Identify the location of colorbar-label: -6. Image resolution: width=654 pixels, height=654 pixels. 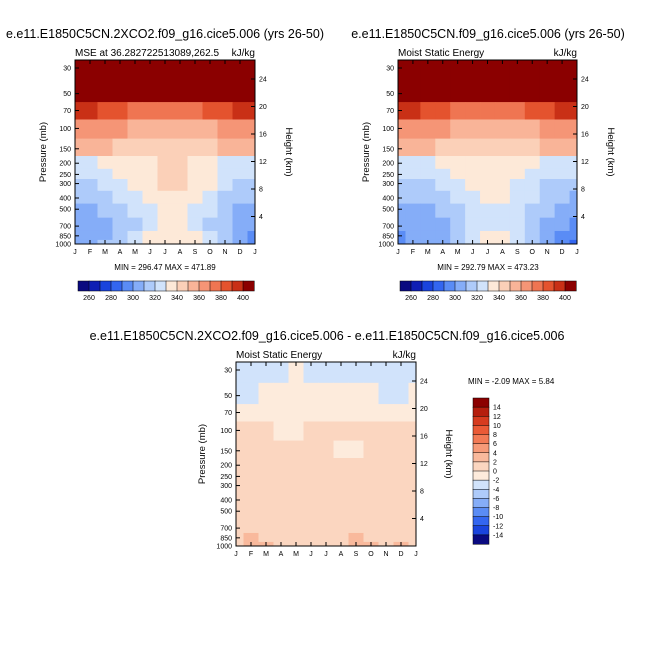
(496, 499).